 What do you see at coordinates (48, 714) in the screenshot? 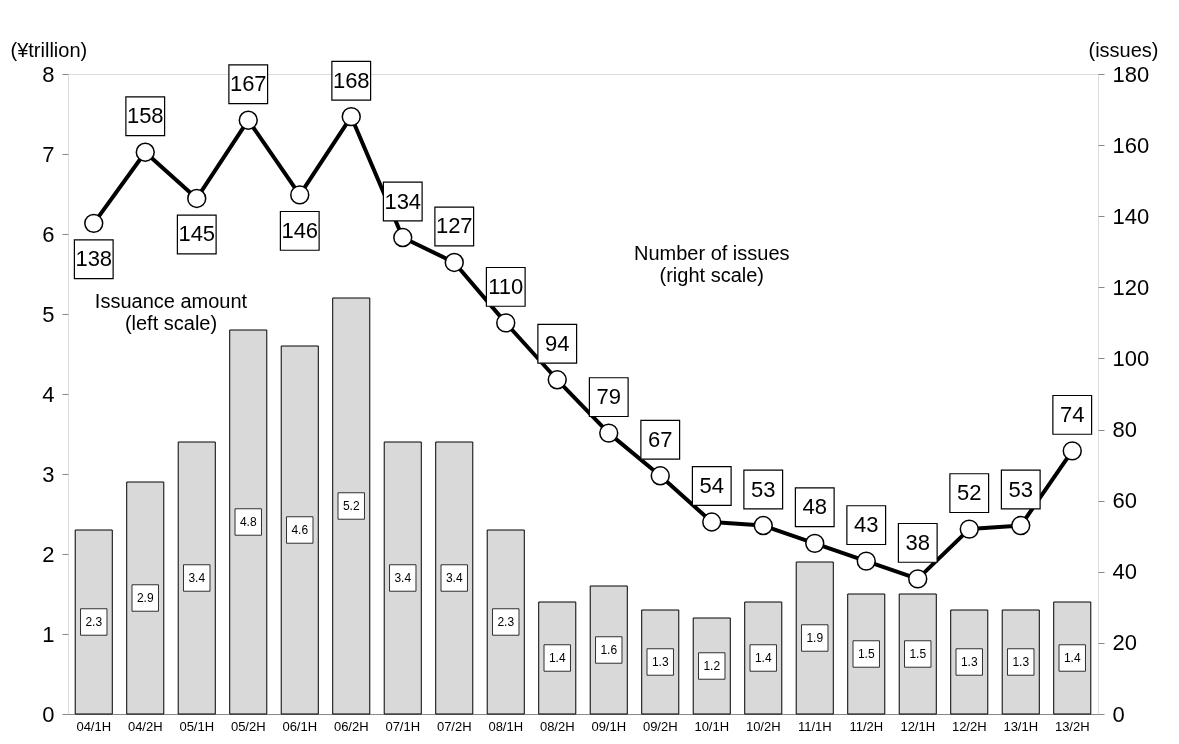
I see `y-tick-label: 0` at bounding box center [48, 714].